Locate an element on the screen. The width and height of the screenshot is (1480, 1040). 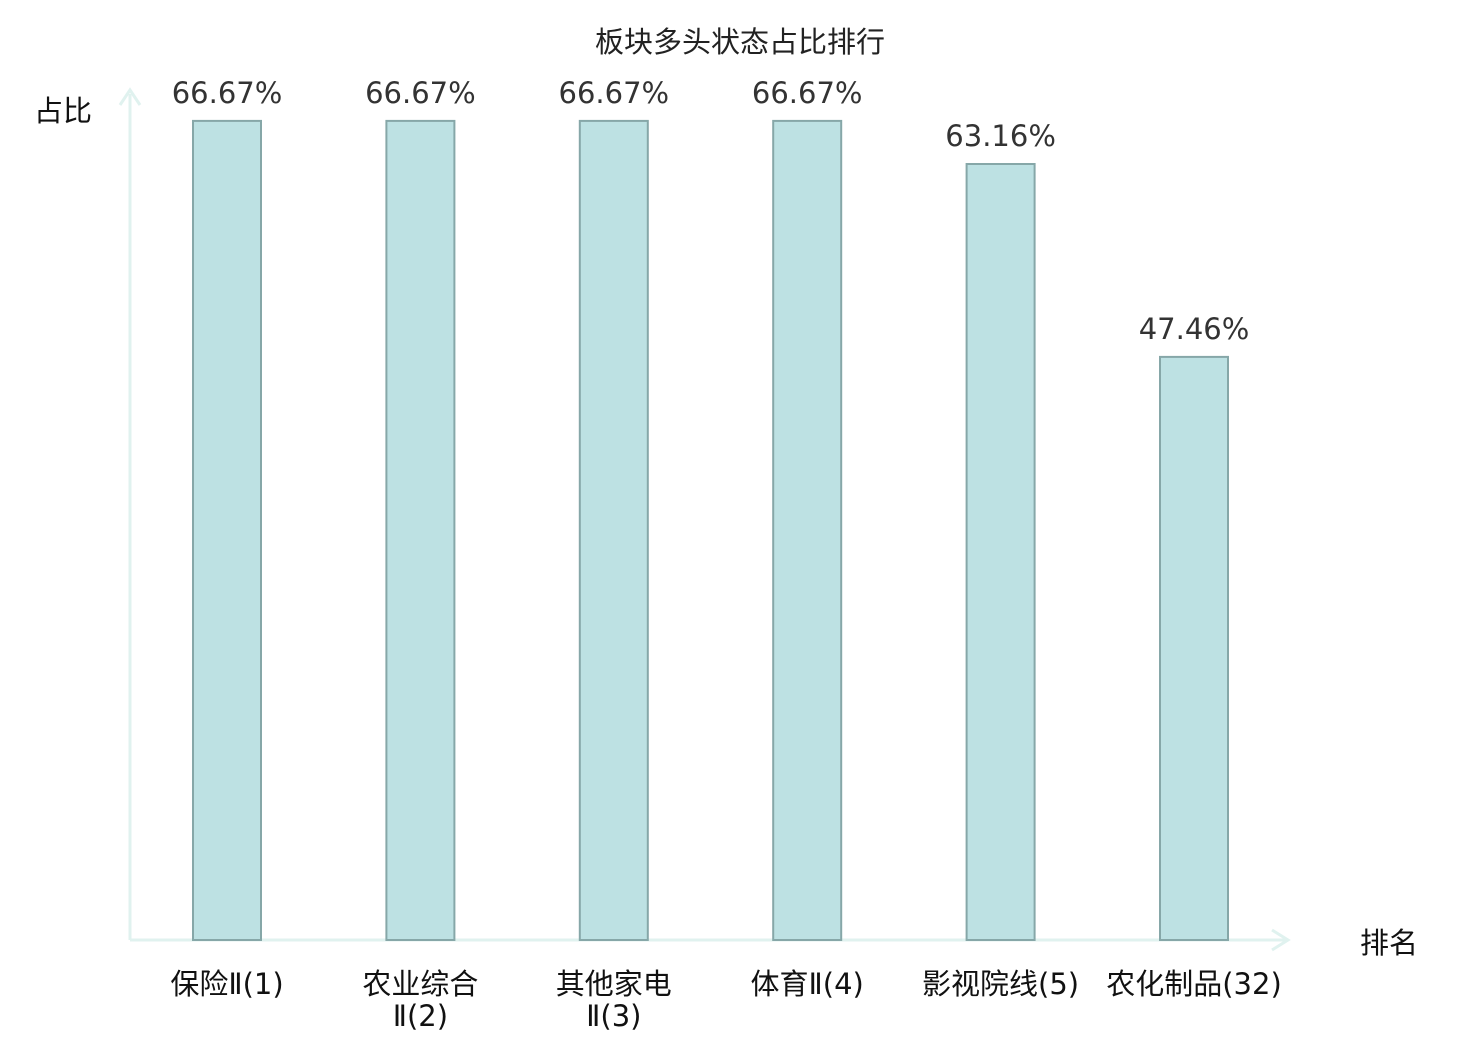
value-label-3: 66.67% is located at coordinates (614, 93).